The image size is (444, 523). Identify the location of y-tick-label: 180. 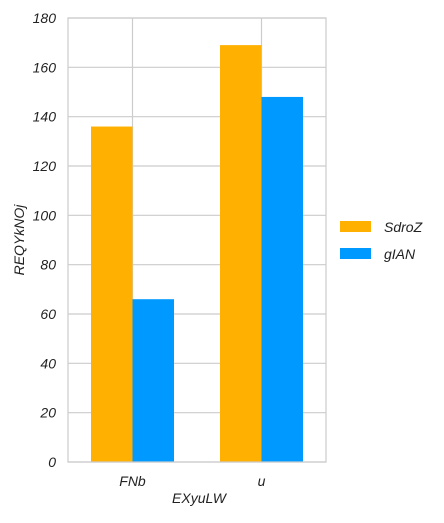
(45, 18).